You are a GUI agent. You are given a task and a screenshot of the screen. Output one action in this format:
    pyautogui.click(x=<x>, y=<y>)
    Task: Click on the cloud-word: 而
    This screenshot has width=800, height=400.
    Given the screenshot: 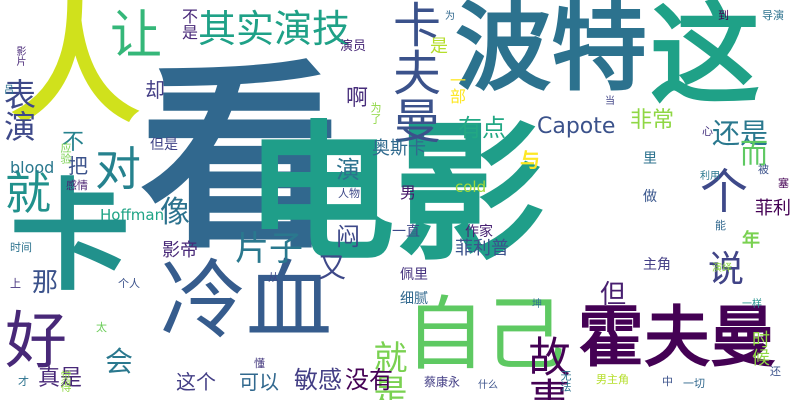 What is the action you would take?
    pyautogui.click(x=754, y=153)
    